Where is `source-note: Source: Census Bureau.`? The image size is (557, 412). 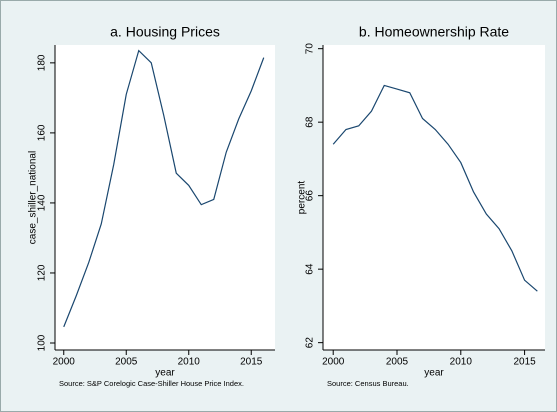 source-note: Source: Census Bureau. is located at coordinates (368, 383).